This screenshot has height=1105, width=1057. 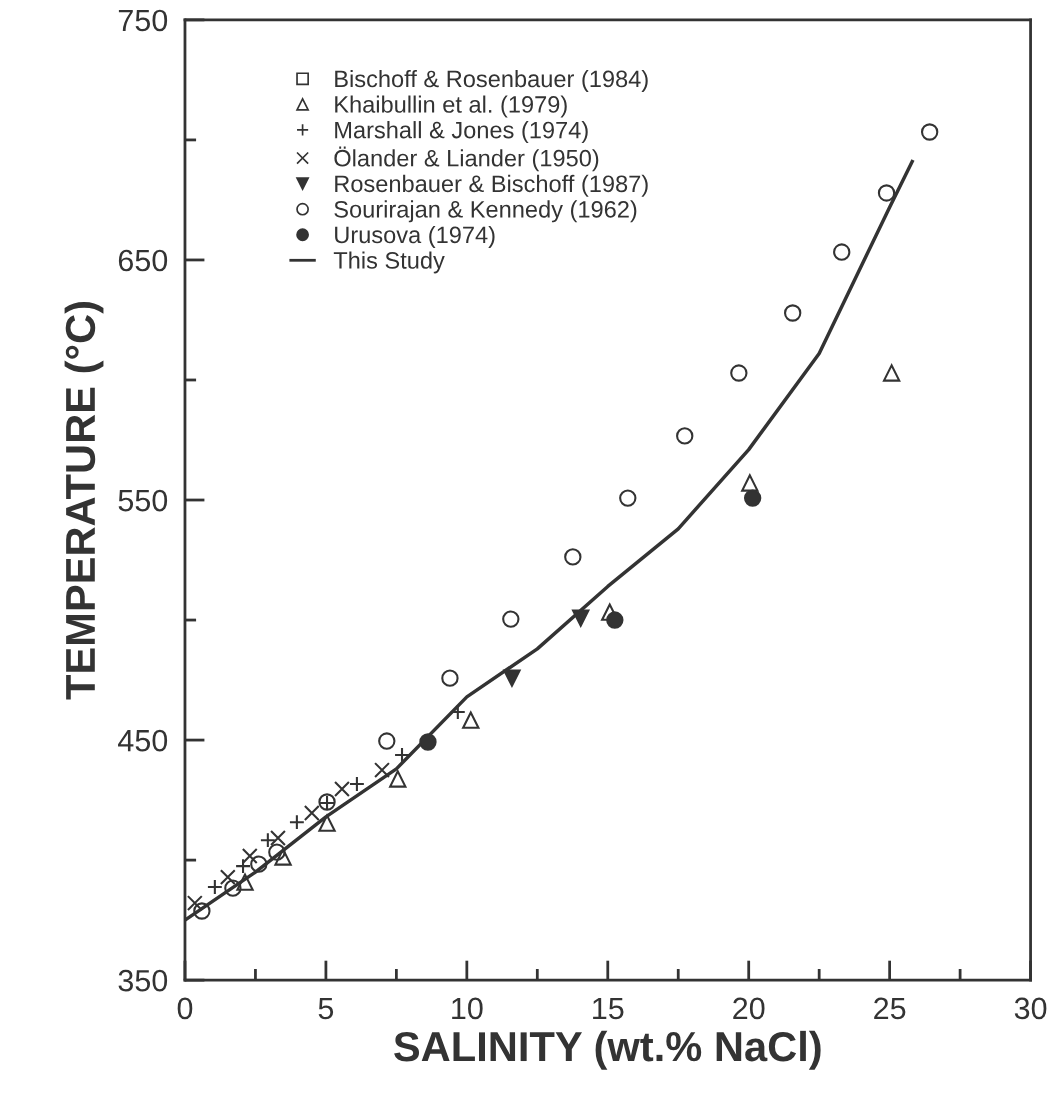 What do you see at coordinates (185, 1008) in the screenshot?
I see `x-tick-label: 0` at bounding box center [185, 1008].